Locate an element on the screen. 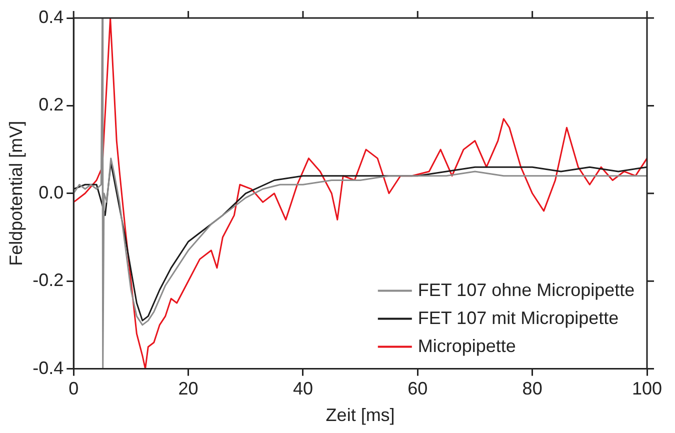 This screenshot has width=675, height=433. legend-label: FET 107 mit Micropipette is located at coordinates (518, 318).